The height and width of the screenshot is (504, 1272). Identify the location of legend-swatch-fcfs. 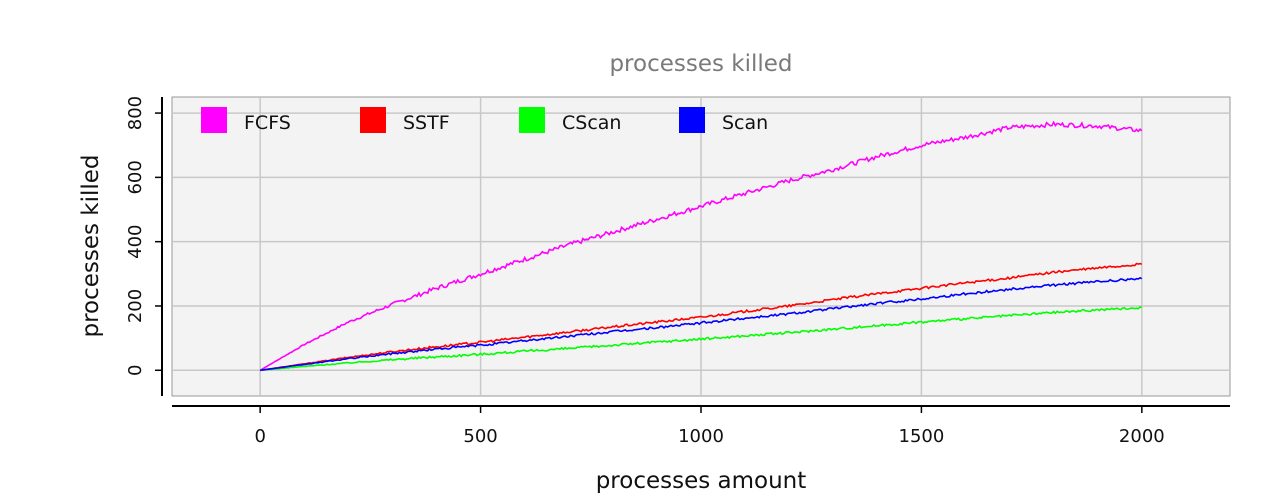
(214, 120).